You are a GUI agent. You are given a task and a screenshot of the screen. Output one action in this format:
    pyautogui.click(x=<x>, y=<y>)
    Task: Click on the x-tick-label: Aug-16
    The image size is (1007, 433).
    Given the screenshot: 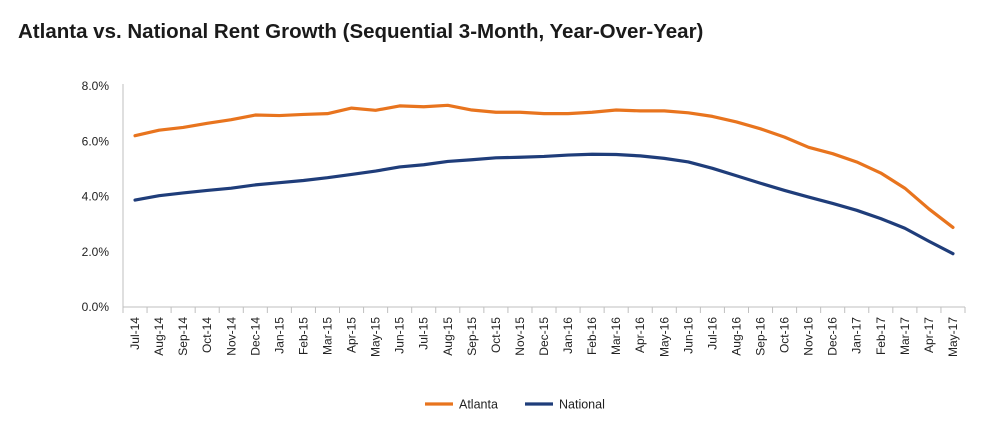 What is the action you would take?
    pyautogui.click(x=736, y=336)
    